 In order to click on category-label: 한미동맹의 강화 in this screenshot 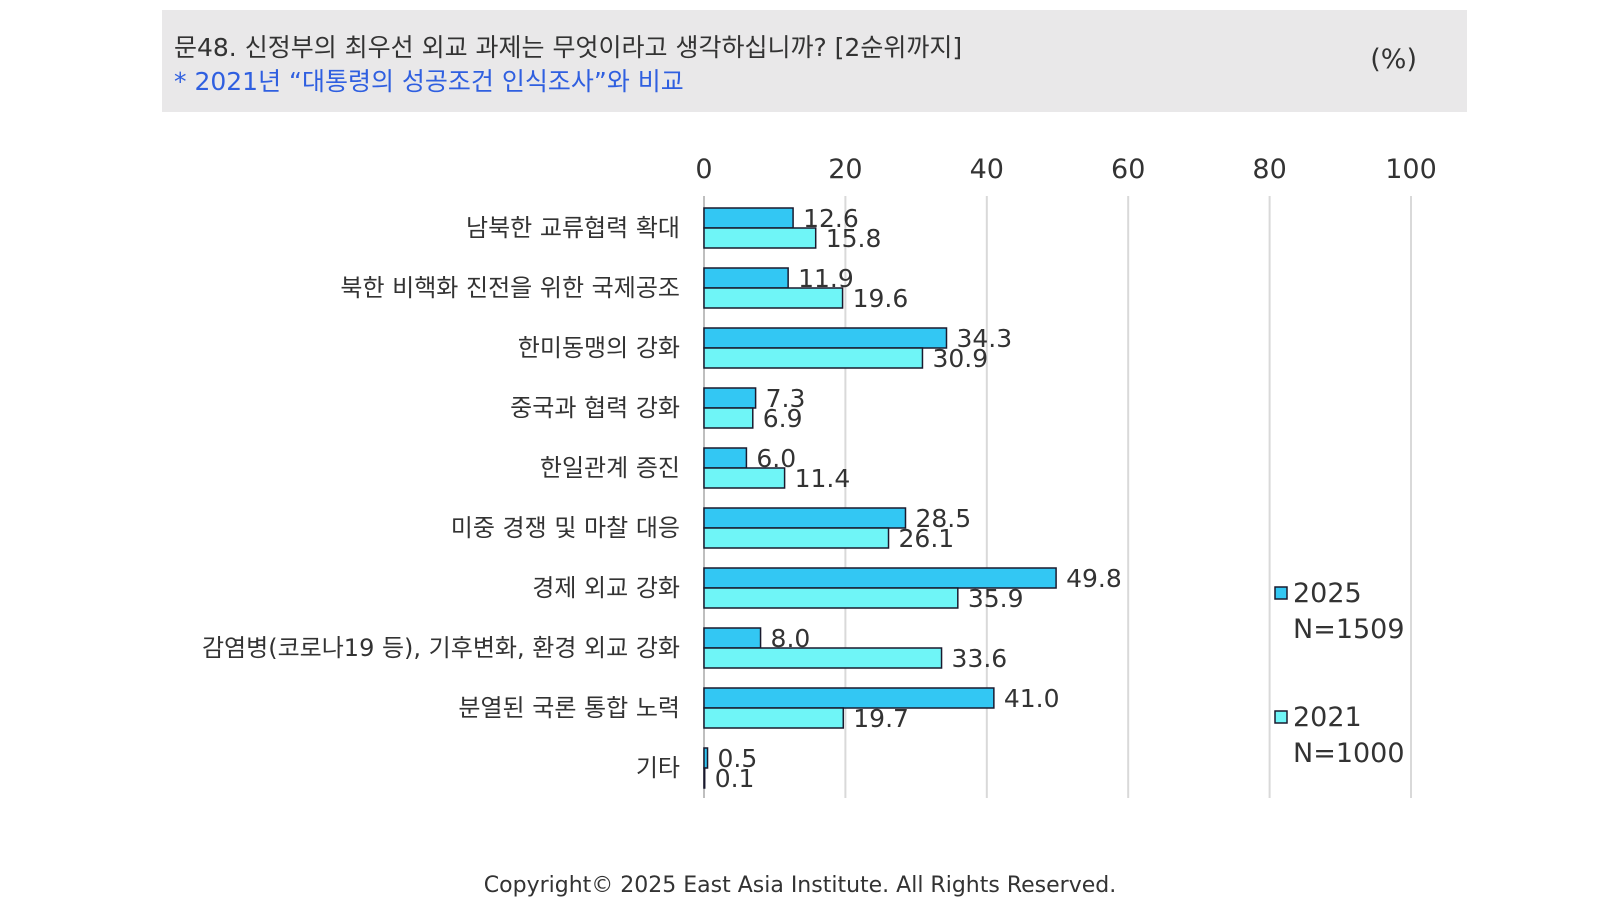, I will do `click(599, 348)`.